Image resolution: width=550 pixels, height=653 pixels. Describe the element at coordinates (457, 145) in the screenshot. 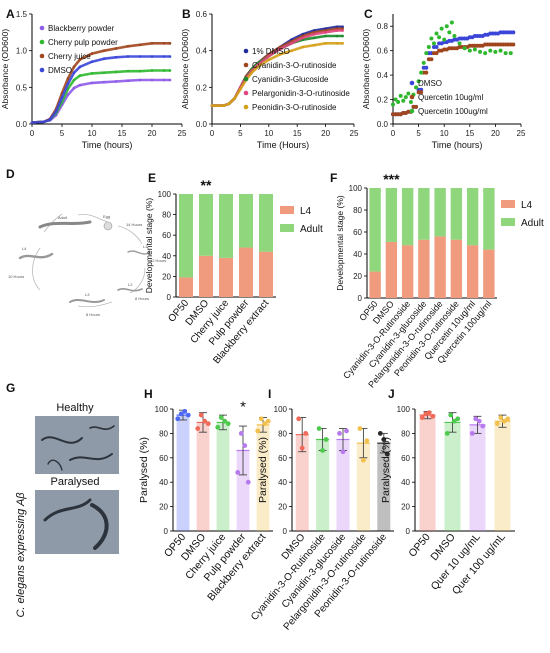

I see `x-axis-label: Time (hours)` at that location.